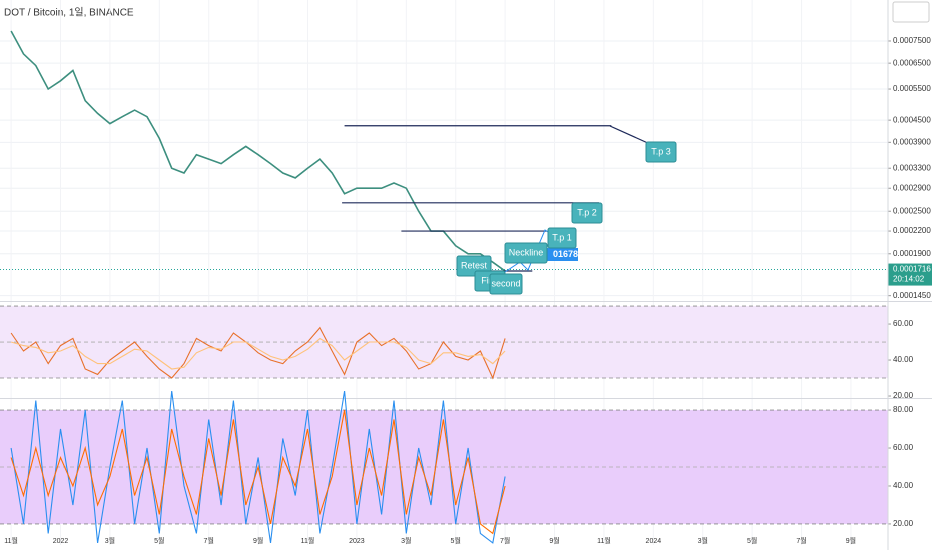 The height and width of the screenshot is (550, 932). I want to click on callout-label: T.p 3, so click(661, 151).